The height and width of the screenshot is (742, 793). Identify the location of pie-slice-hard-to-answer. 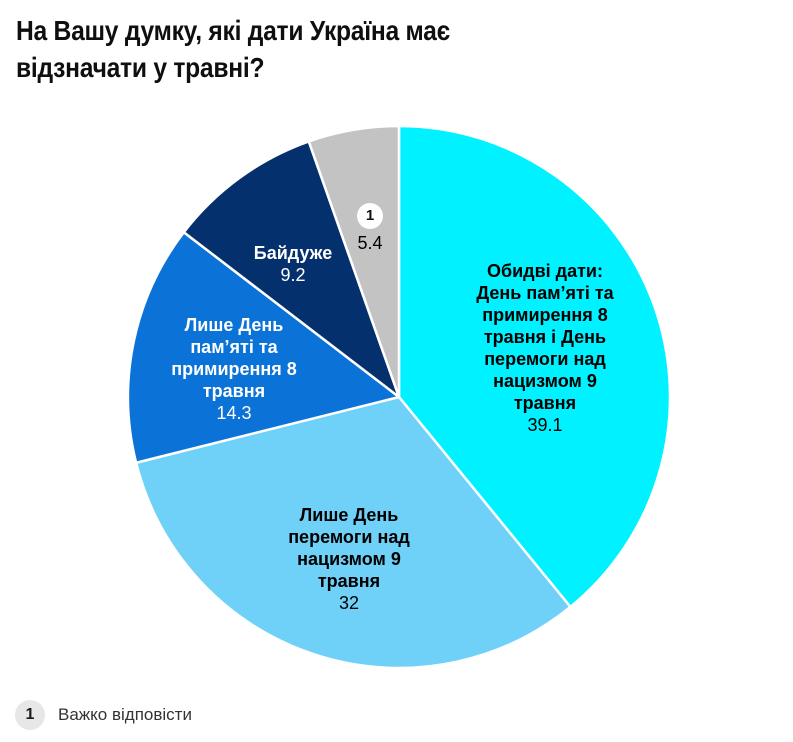
(354, 261).